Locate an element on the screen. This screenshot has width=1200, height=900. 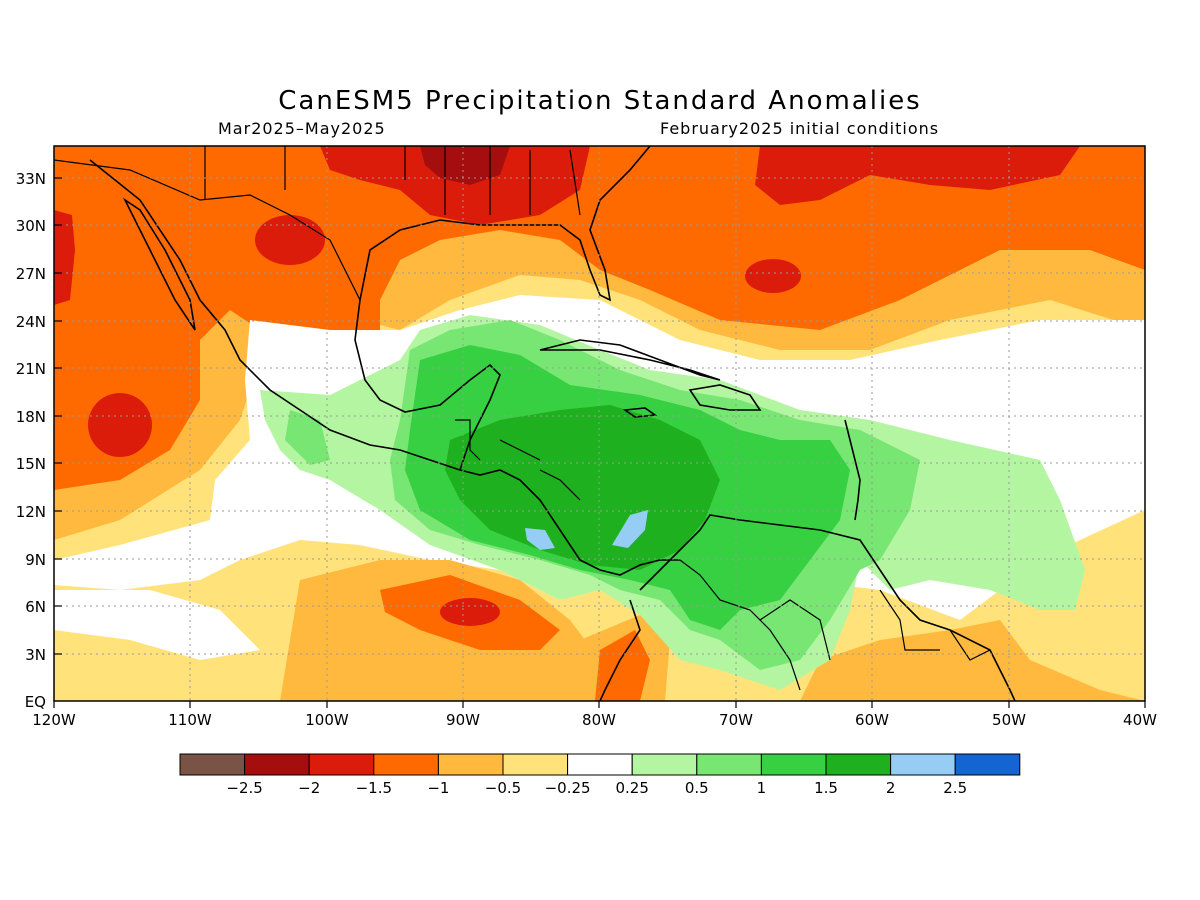
lon-label: 120W is located at coordinates (54, 720).